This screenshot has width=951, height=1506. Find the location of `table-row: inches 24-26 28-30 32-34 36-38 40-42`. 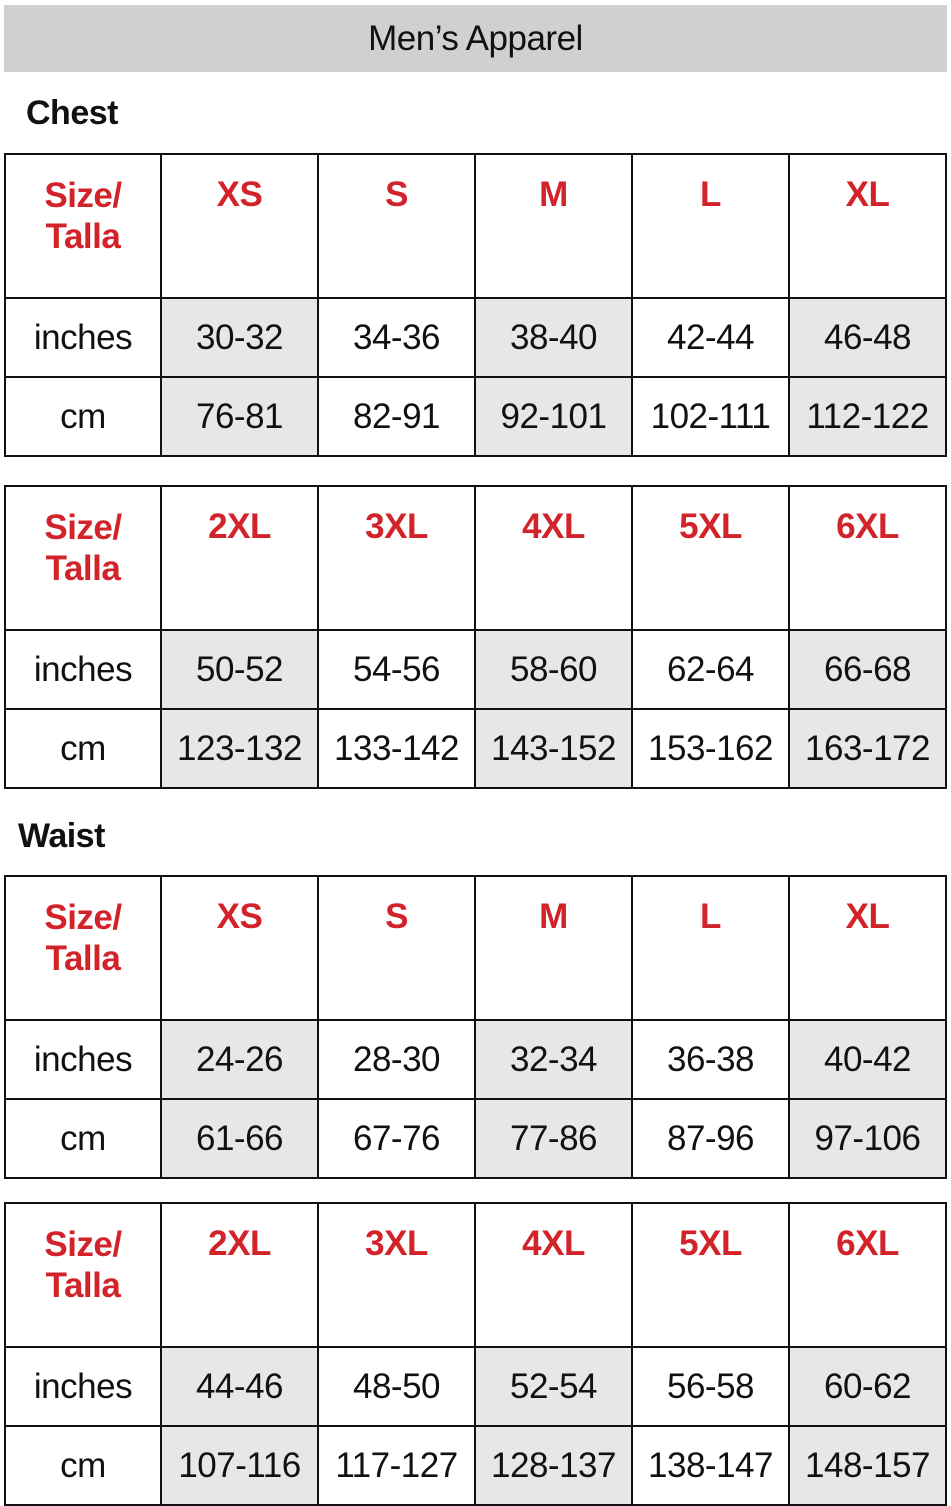

table-row: inches 24-26 28-30 32-34 36-38 40-42 is located at coordinates (475, 1059).